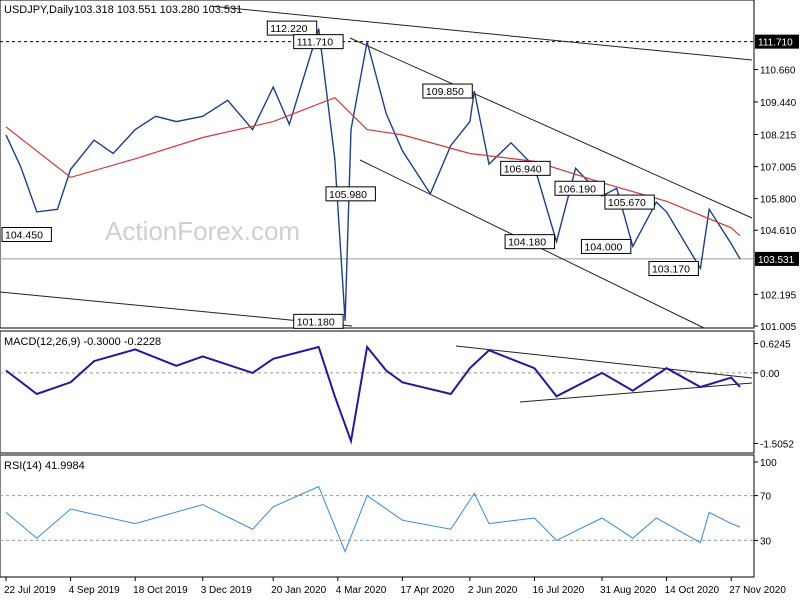 This screenshot has height=600, width=800. What do you see at coordinates (558, 590) in the screenshot?
I see `x-tick-label: 16 Jul 2020` at bounding box center [558, 590].